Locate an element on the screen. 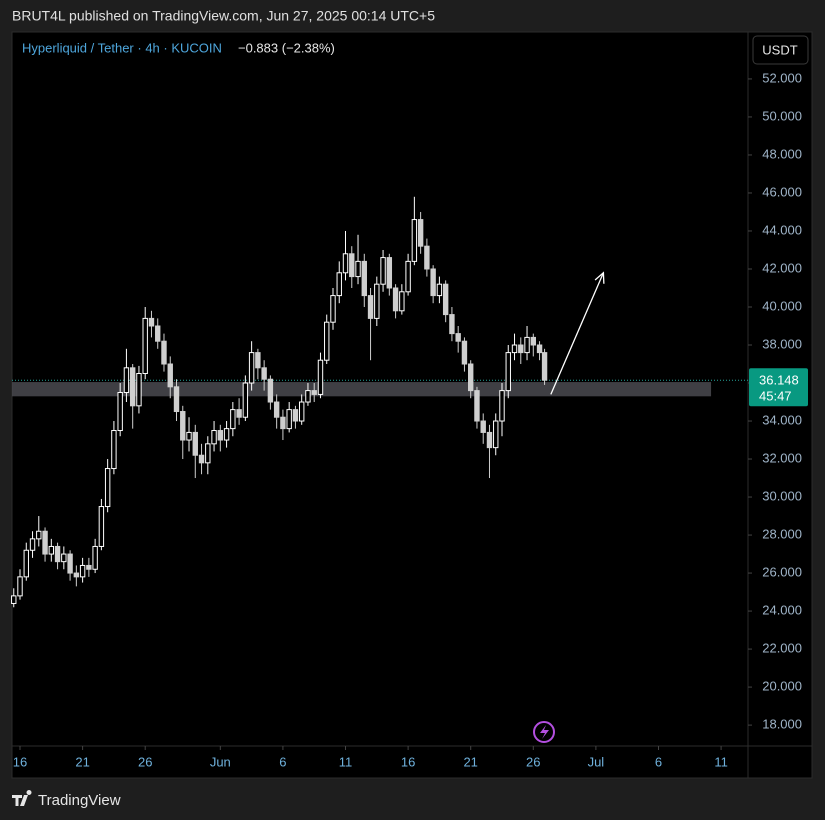  lightning-icon is located at coordinates (544, 732).